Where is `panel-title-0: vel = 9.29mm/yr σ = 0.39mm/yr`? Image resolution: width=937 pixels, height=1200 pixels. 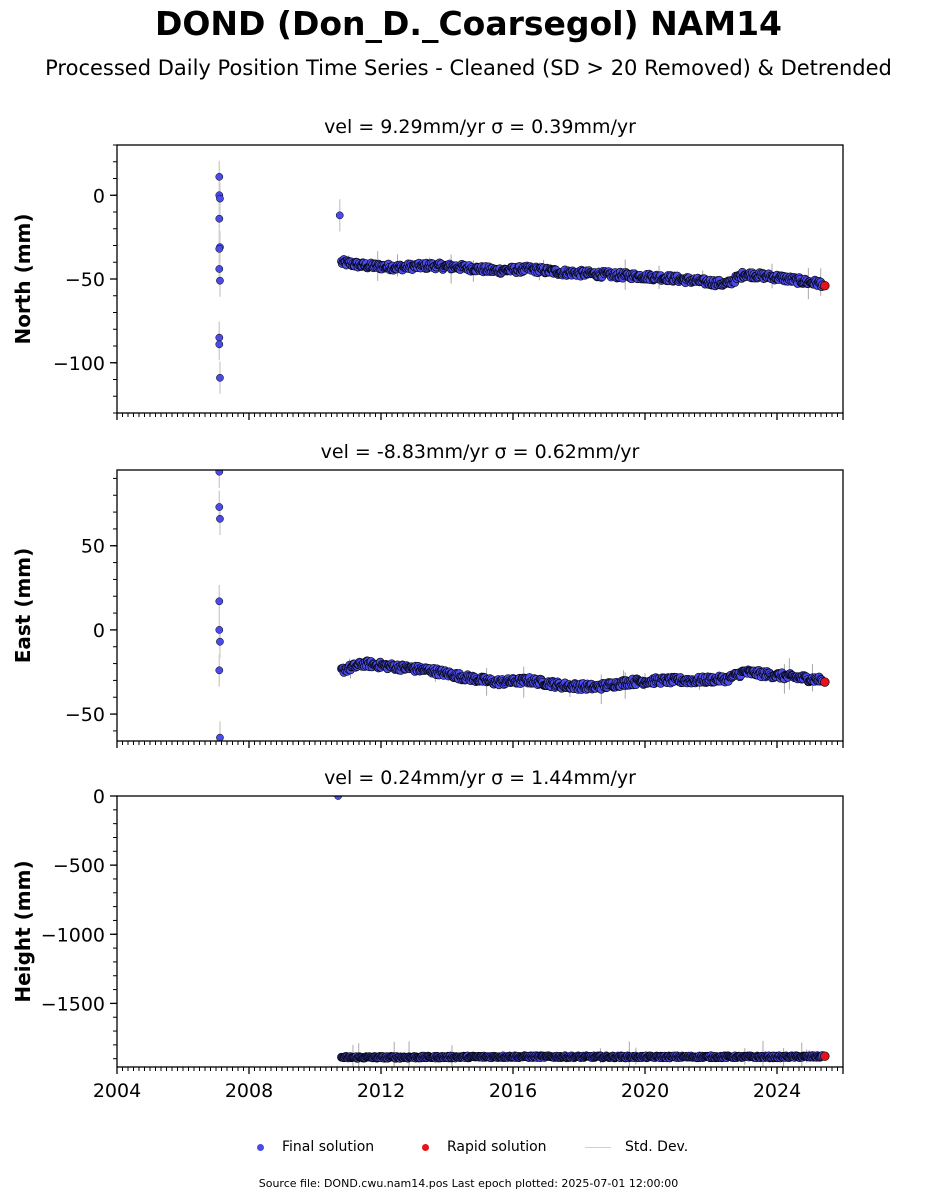
panel-title-0: vel = 9.29mm/yr σ = 0.39mm/yr is located at coordinates (480, 127).